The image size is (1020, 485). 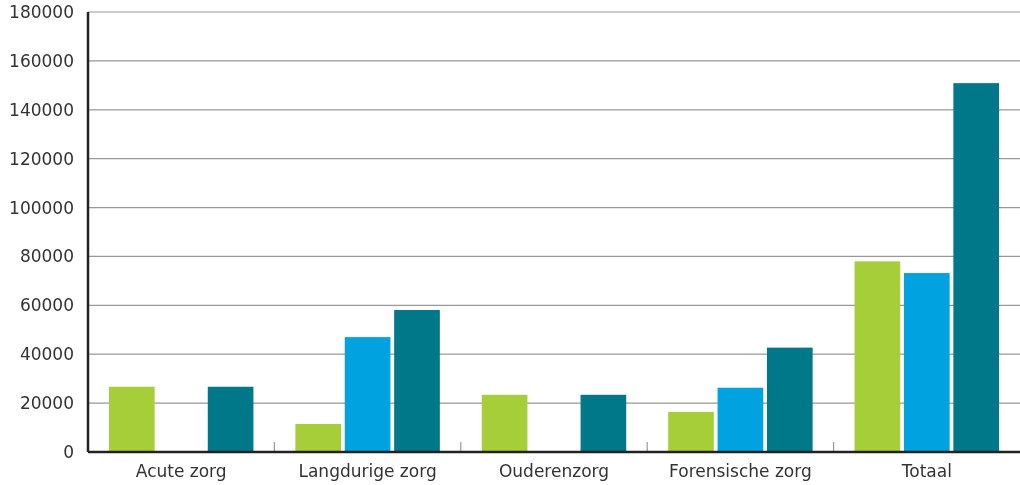 What do you see at coordinates (926, 471) in the screenshot?
I see `x-tick-label: Totaal` at bounding box center [926, 471].